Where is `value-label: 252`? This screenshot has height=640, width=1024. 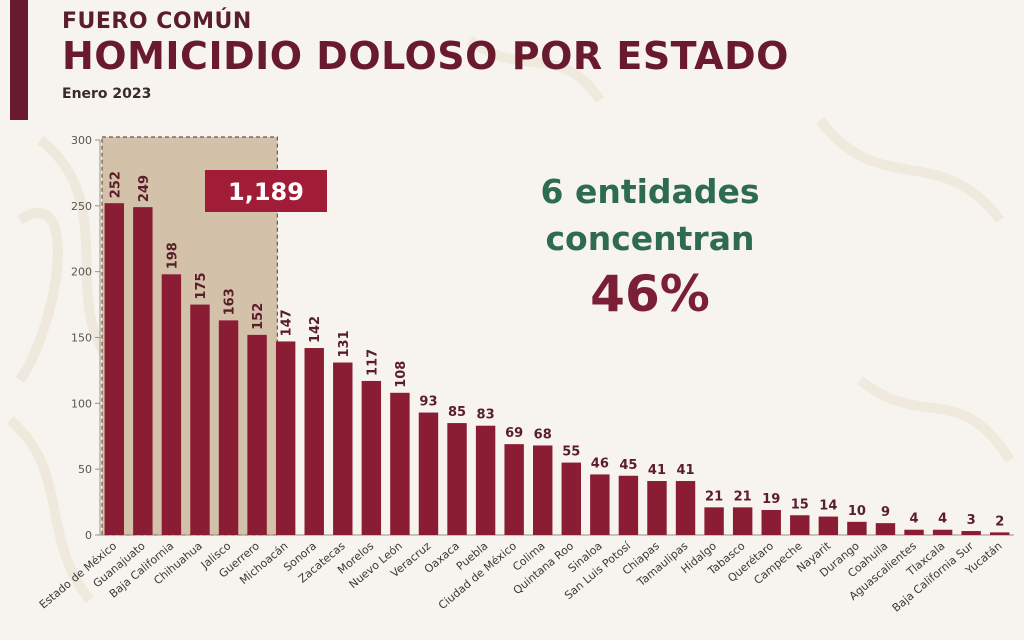 value-label: 252 is located at coordinates (115, 184).